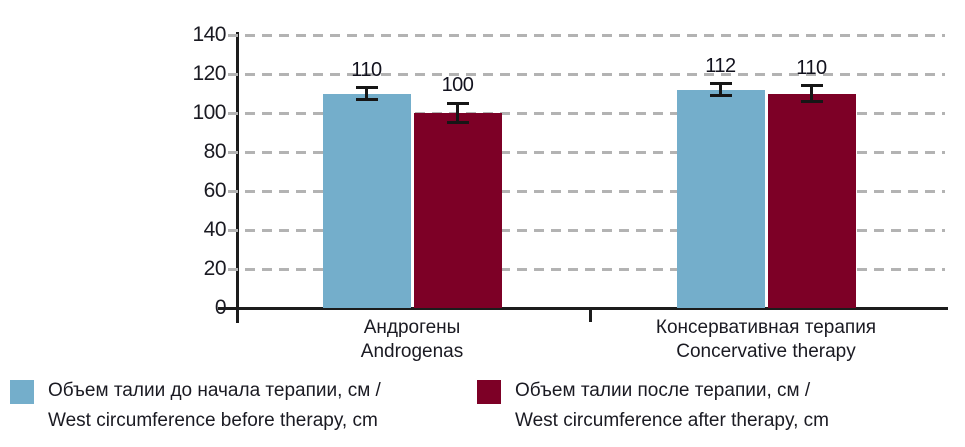 This screenshot has height=447, width=965. I want to click on y-axis-tick-label: 140, so click(209, 34).